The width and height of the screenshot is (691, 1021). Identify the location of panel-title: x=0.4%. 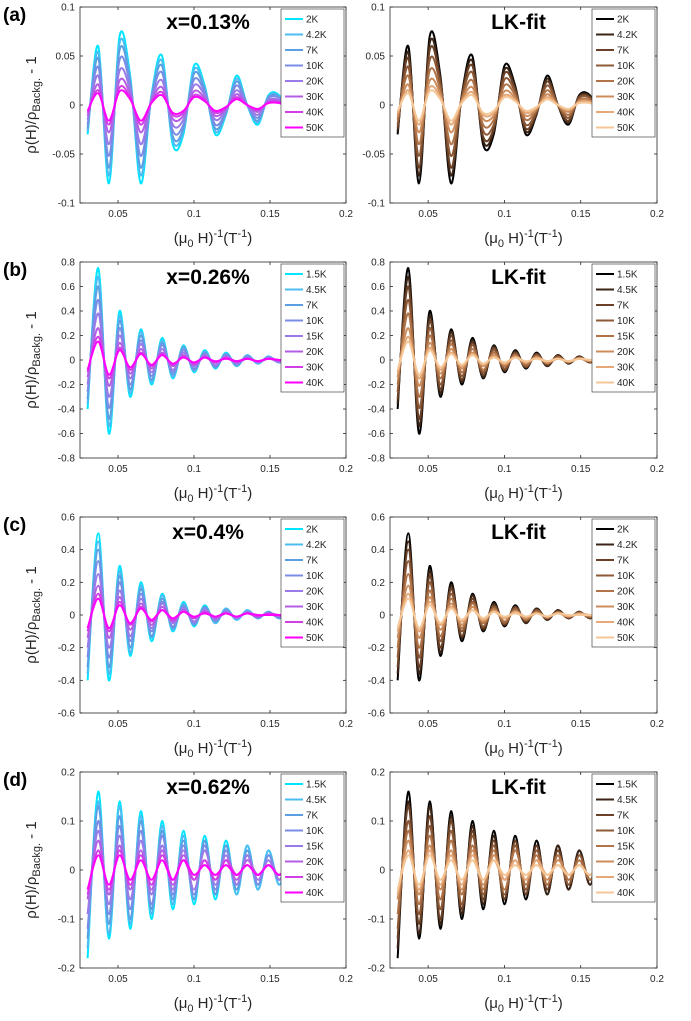
(208, 532).